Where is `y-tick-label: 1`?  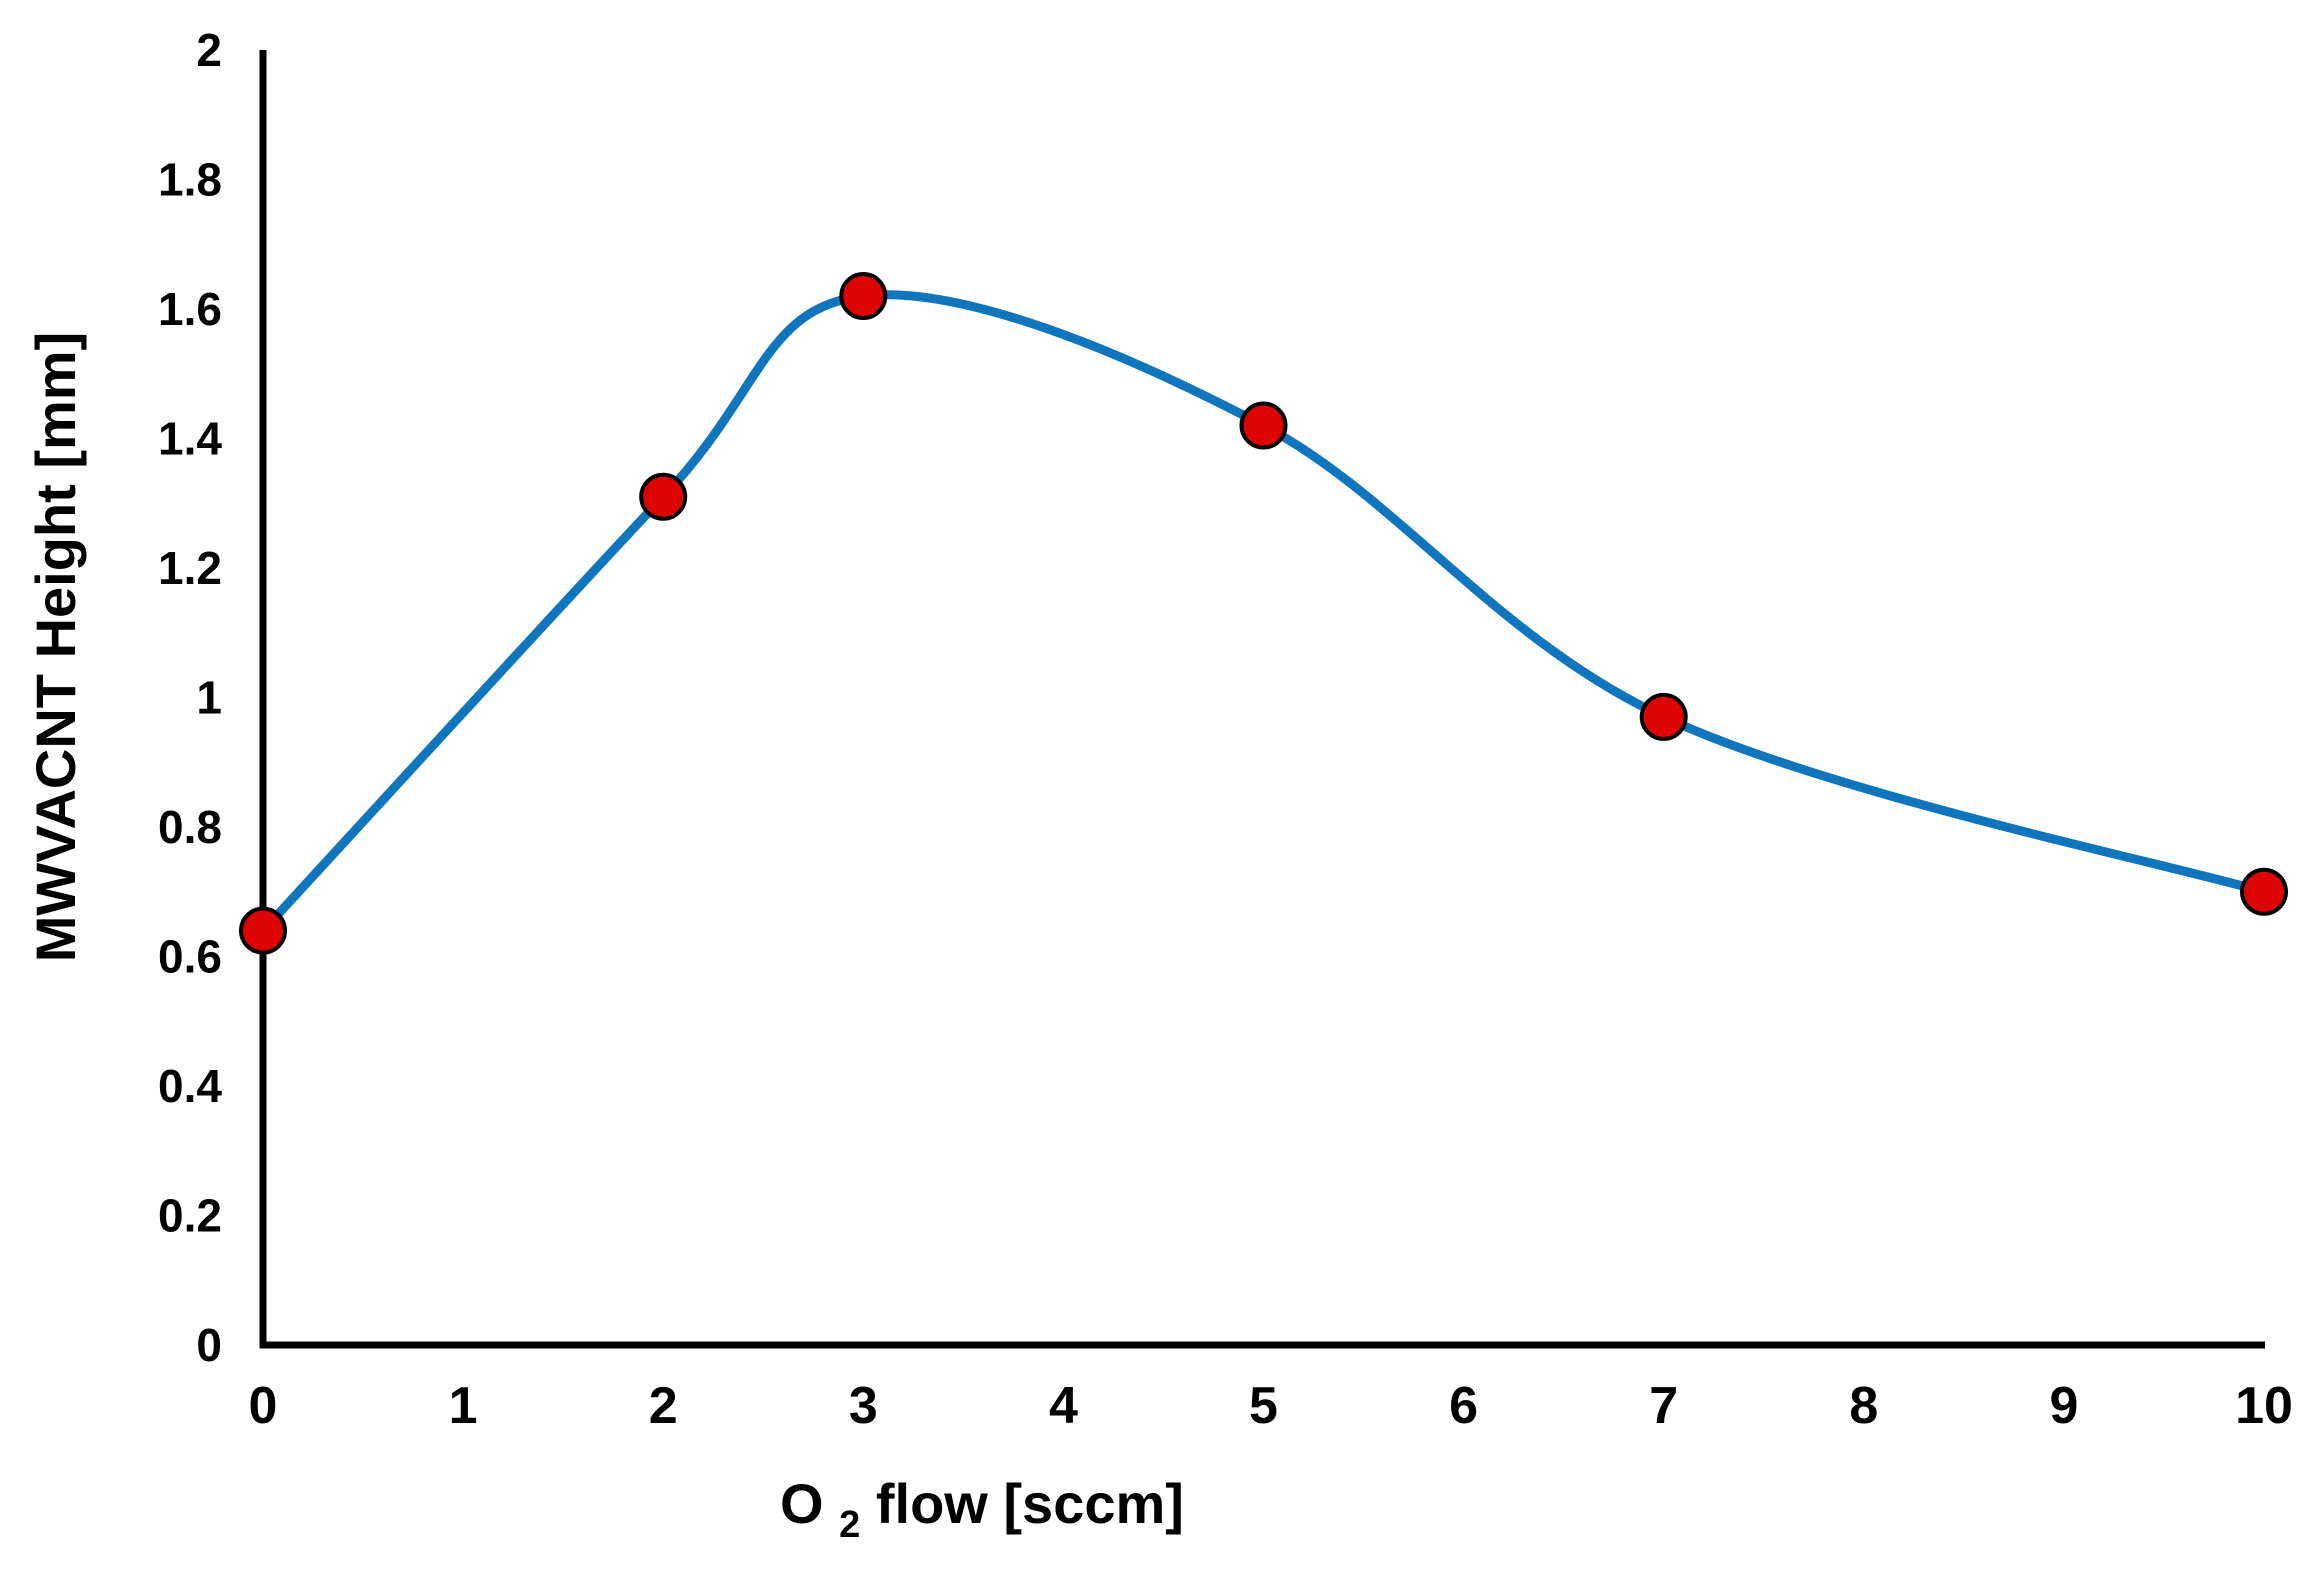
y-tick-label: 1 is located at coordinates (209, 698).